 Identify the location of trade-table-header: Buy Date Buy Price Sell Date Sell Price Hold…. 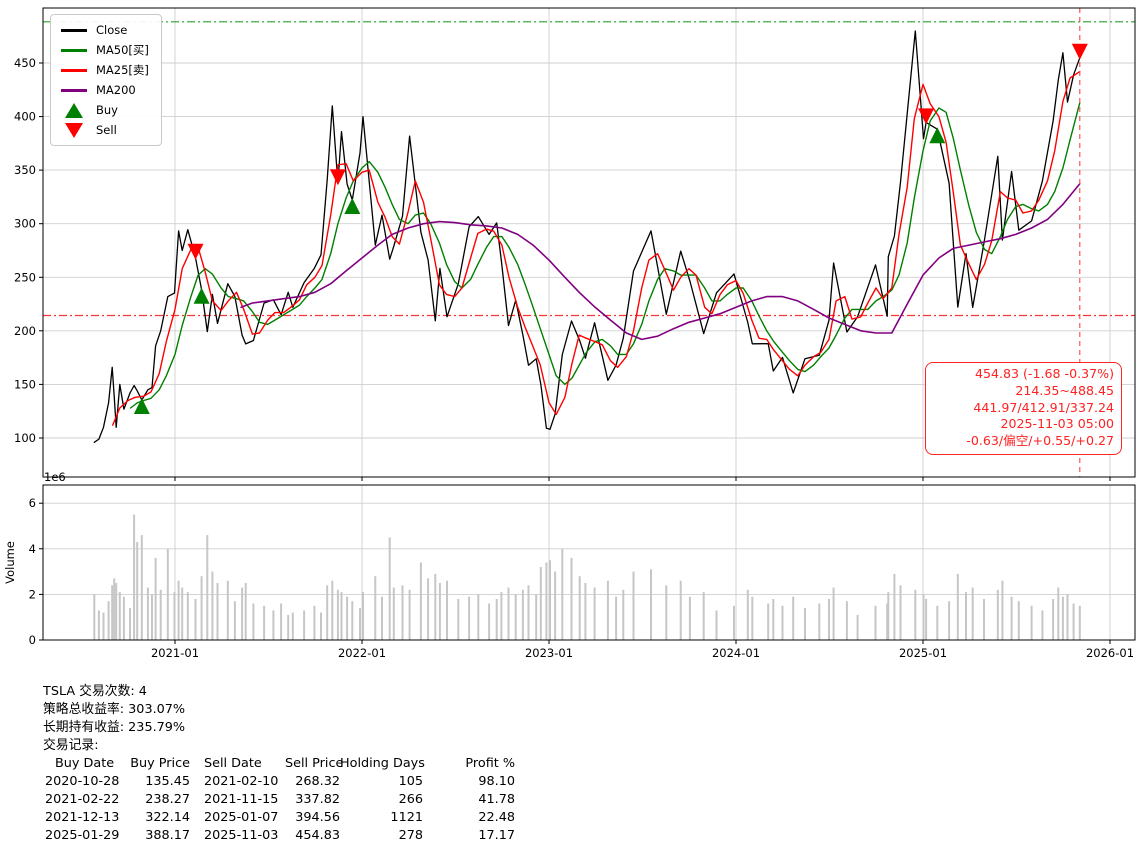
(279, 764).